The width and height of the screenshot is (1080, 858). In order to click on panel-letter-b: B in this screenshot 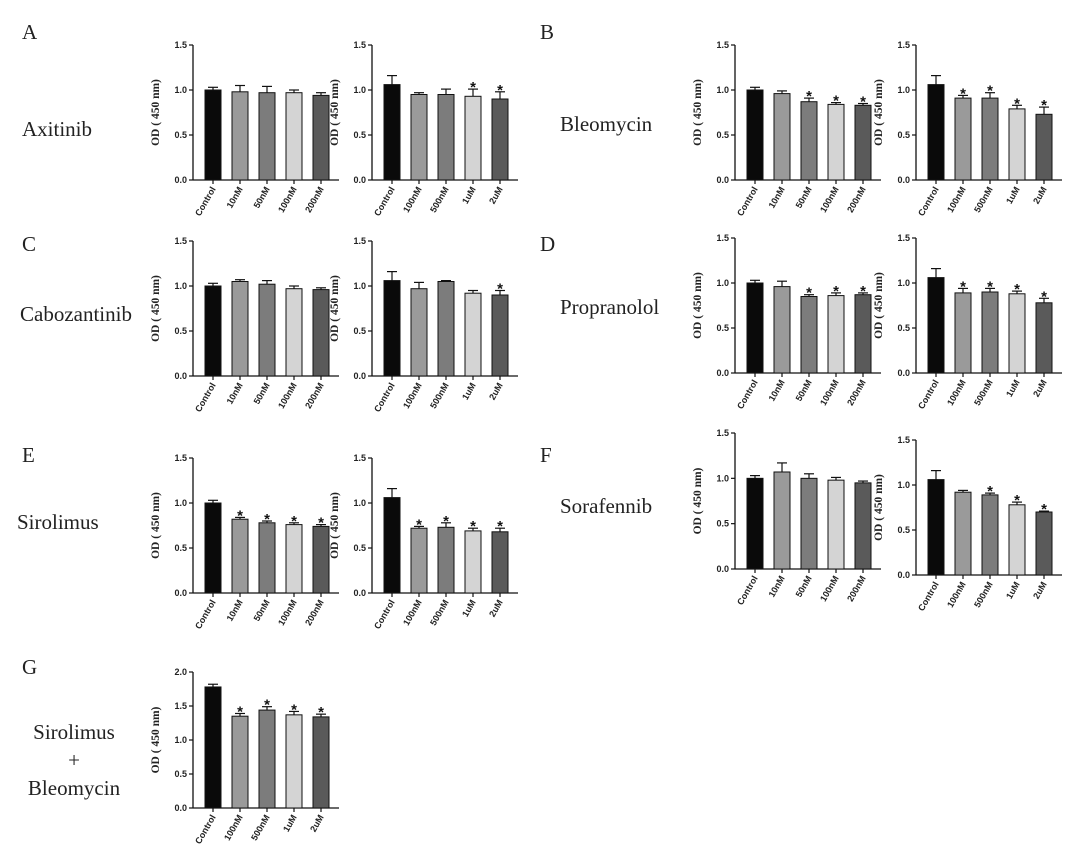, I will do `click(547, 32)`.